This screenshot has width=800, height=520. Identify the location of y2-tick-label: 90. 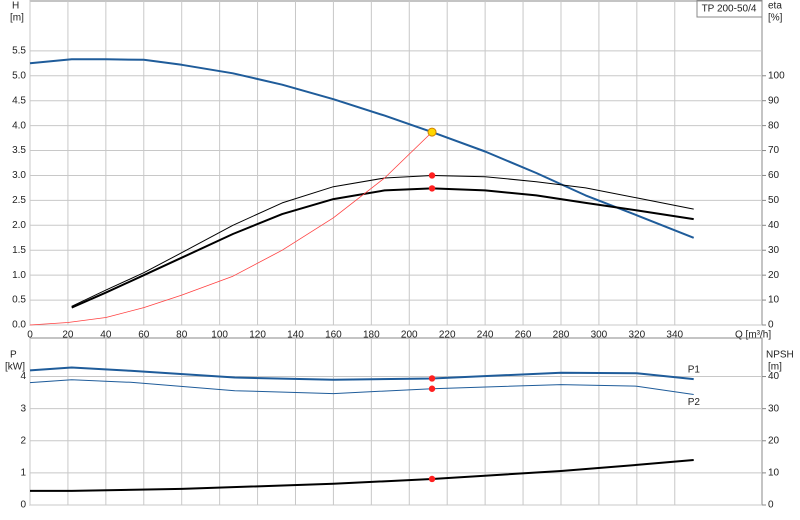
(774, 100).